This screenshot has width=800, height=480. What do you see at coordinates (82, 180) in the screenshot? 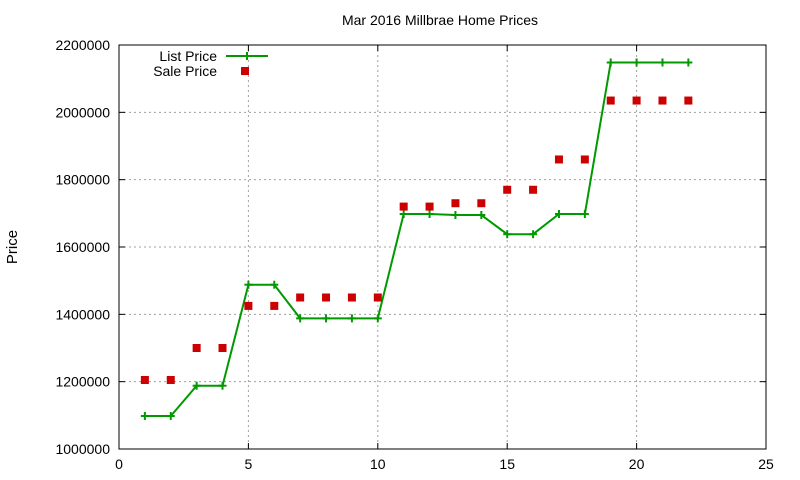
I see `y-tick-label: 1800000` at bounding box center [82, 180].